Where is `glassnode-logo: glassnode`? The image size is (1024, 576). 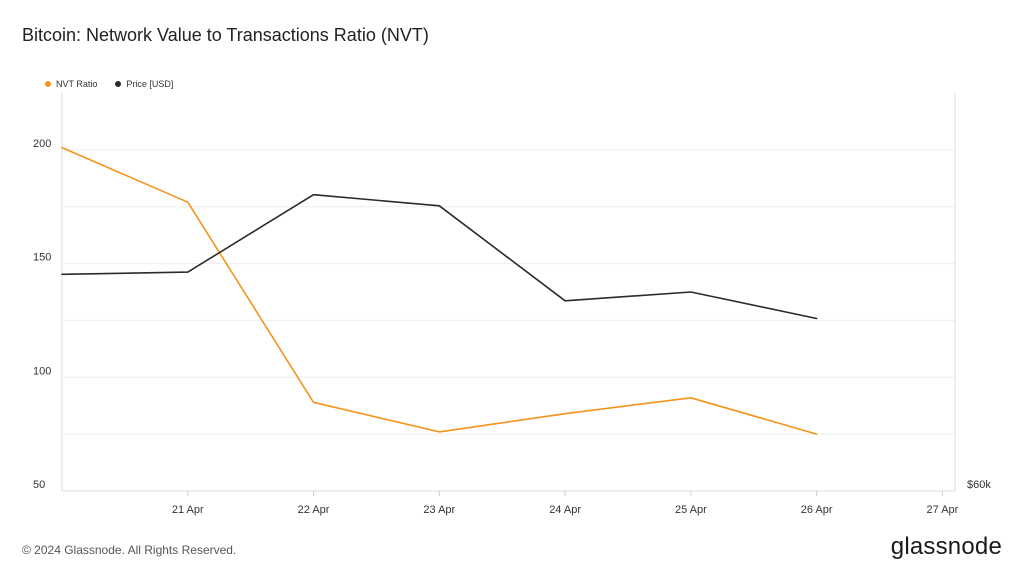
glassnode-logo: glassnode is located at coordinates (946, 547).